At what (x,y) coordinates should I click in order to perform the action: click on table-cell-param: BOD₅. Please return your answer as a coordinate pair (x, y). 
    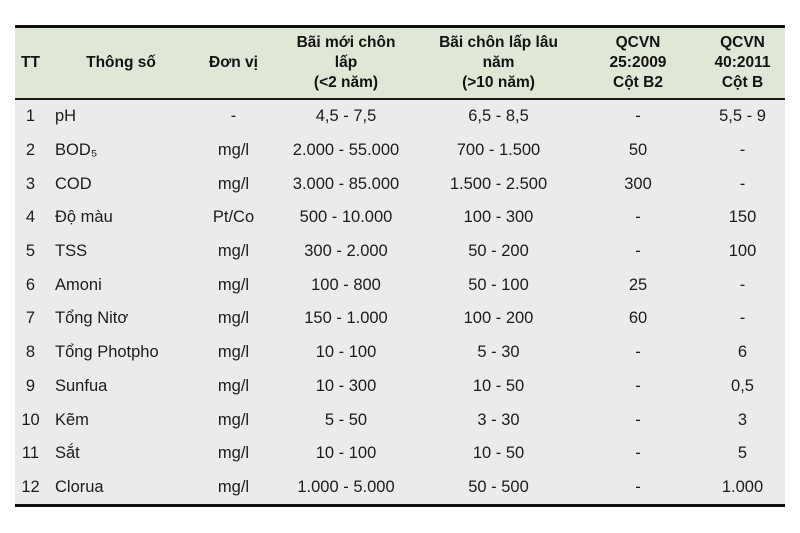
    Looking at the image, I should click on (121, 150).